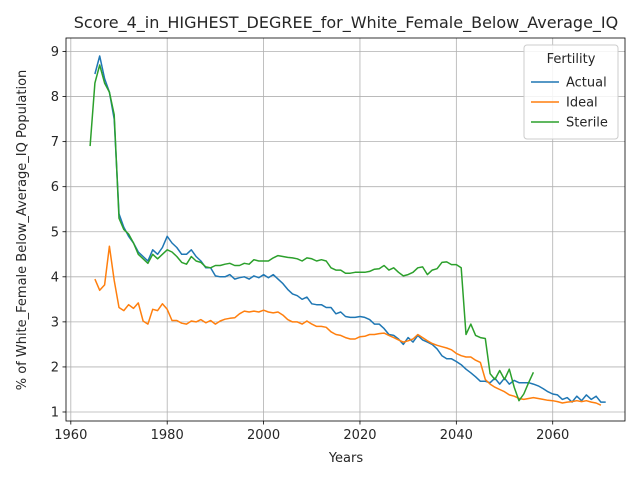  I want to click on y-tick-label: 9, so click(55, 52).